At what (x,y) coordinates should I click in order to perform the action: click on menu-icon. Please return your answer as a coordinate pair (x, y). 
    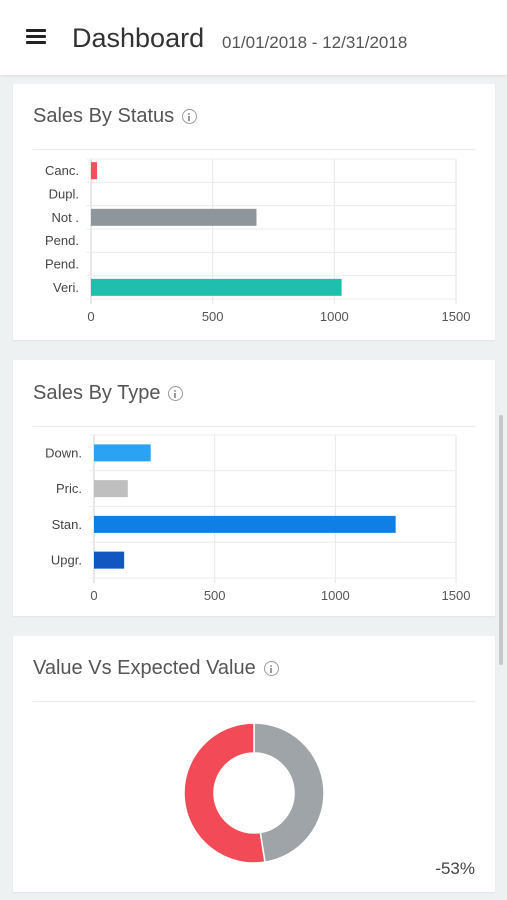
    Looking at the image, I should click on (36, 37).